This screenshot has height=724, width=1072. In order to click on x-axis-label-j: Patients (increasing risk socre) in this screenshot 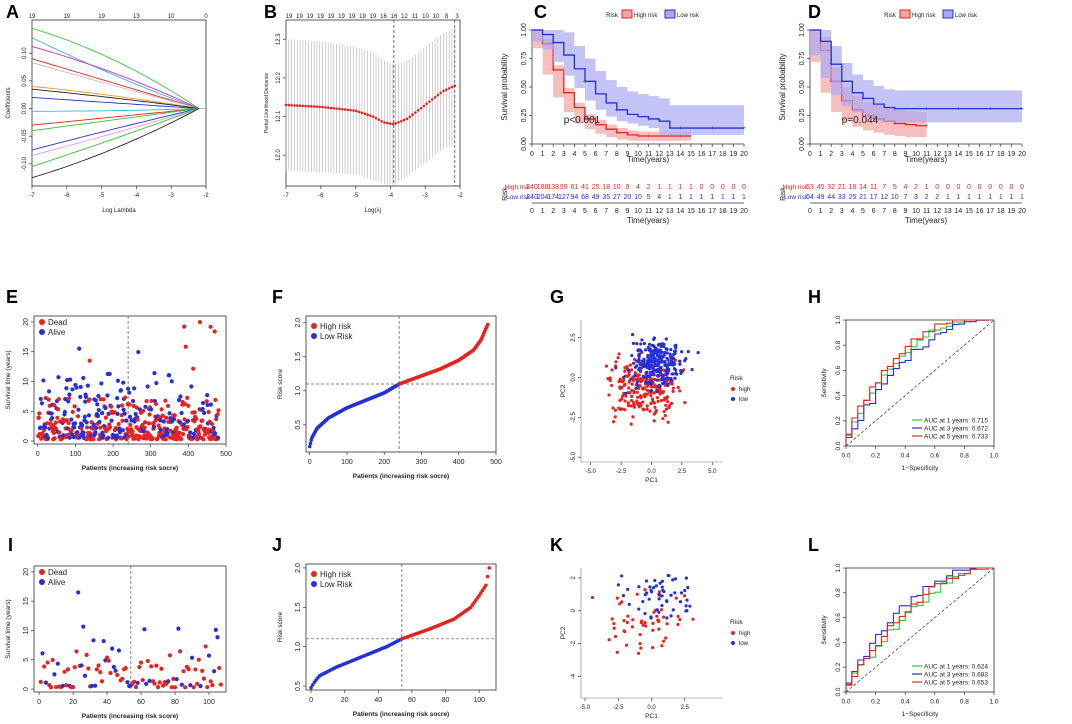, I will do `click(401, 714)`.